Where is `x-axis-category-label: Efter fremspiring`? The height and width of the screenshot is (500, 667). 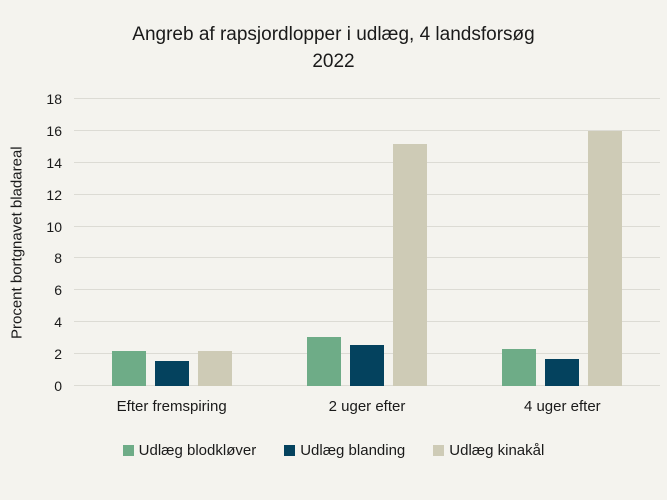 x-axis-category-label: Efter fremspiring is located at coordinates (171, 406).